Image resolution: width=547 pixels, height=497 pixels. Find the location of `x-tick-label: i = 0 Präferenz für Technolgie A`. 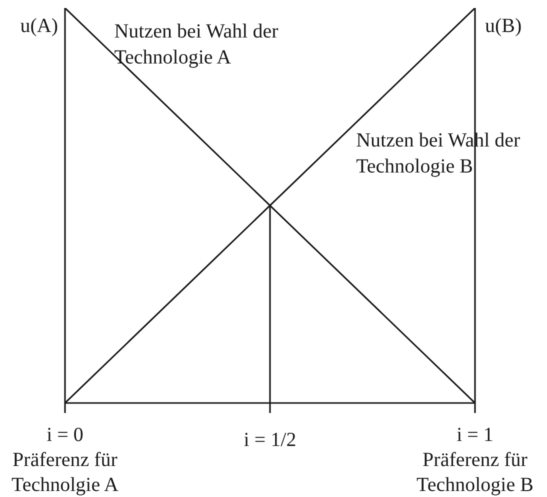

x-tick-label: i = 0 Präferenz für Technolgie A is located at coordinates (66, 460).